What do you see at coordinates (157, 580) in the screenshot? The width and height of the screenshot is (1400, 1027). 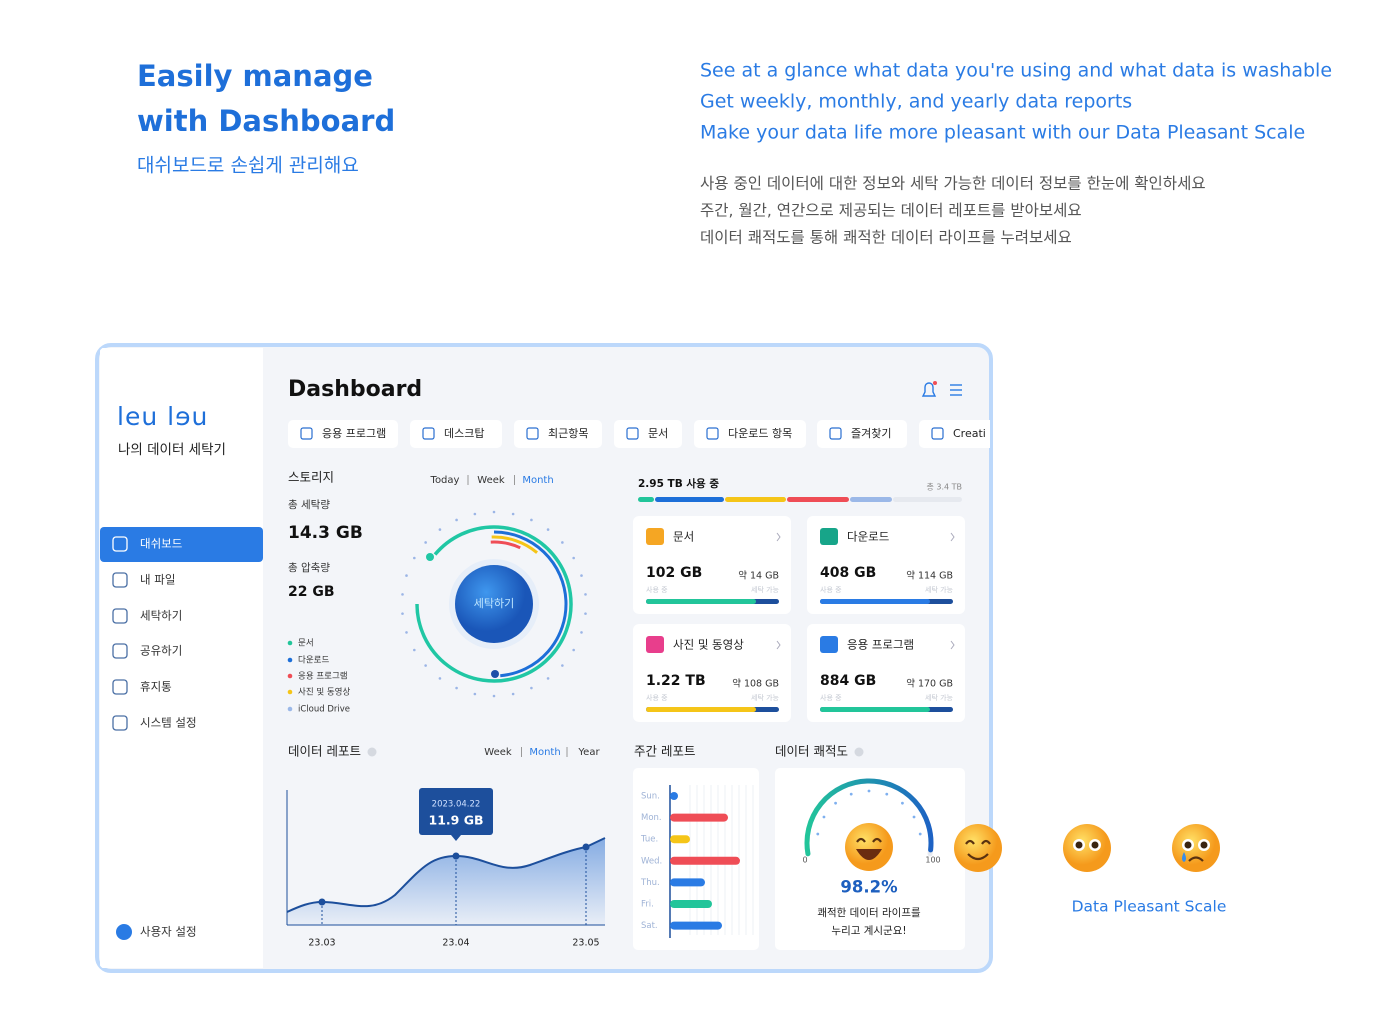 I see `nav-item: 내 파일` at bounding box center [157, 580].